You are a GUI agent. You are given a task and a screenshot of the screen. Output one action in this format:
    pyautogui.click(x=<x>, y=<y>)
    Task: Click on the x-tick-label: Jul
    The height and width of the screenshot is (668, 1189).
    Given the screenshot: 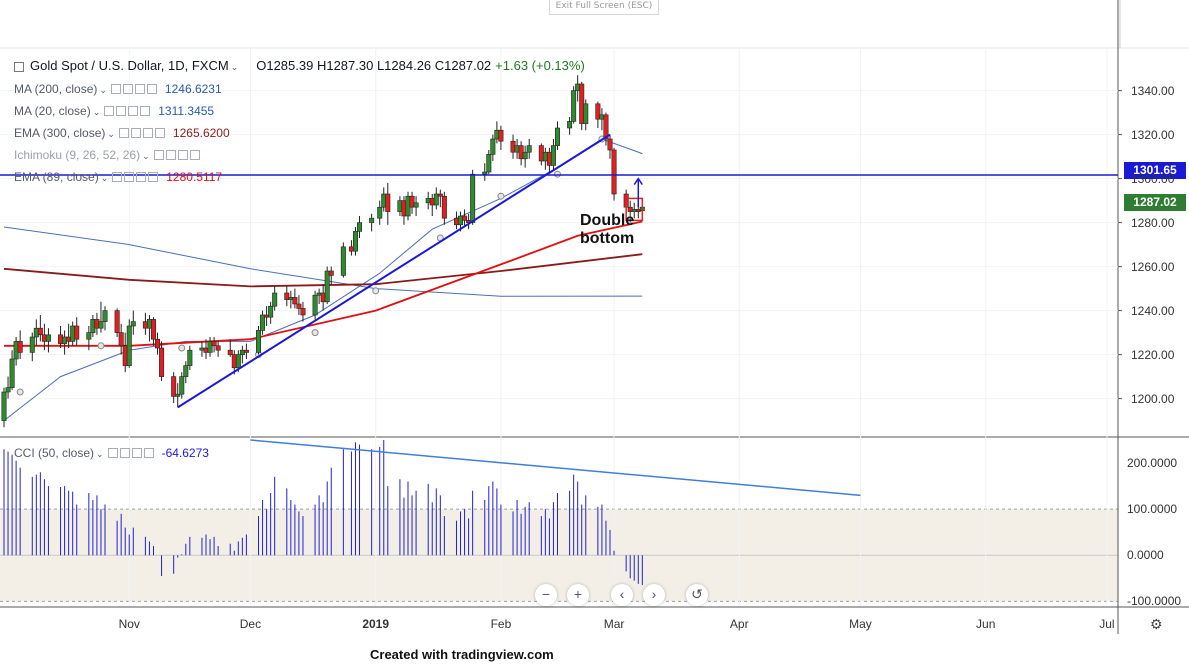 What is the action you would take?
    pyautogui.click(x=1107, y=624)
    